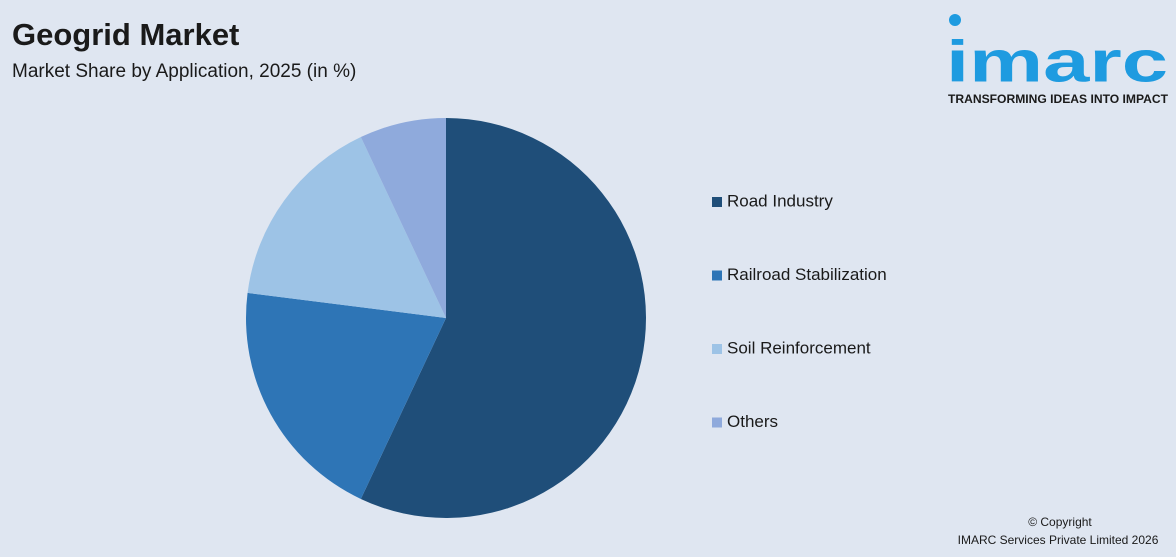 Image resolution: width=1176 pixels, height=557 pixels. Describe the element at coordinates (1058, 540) in the screenshot. I see `company: IMARC Services Private Limited 2026` at that location.